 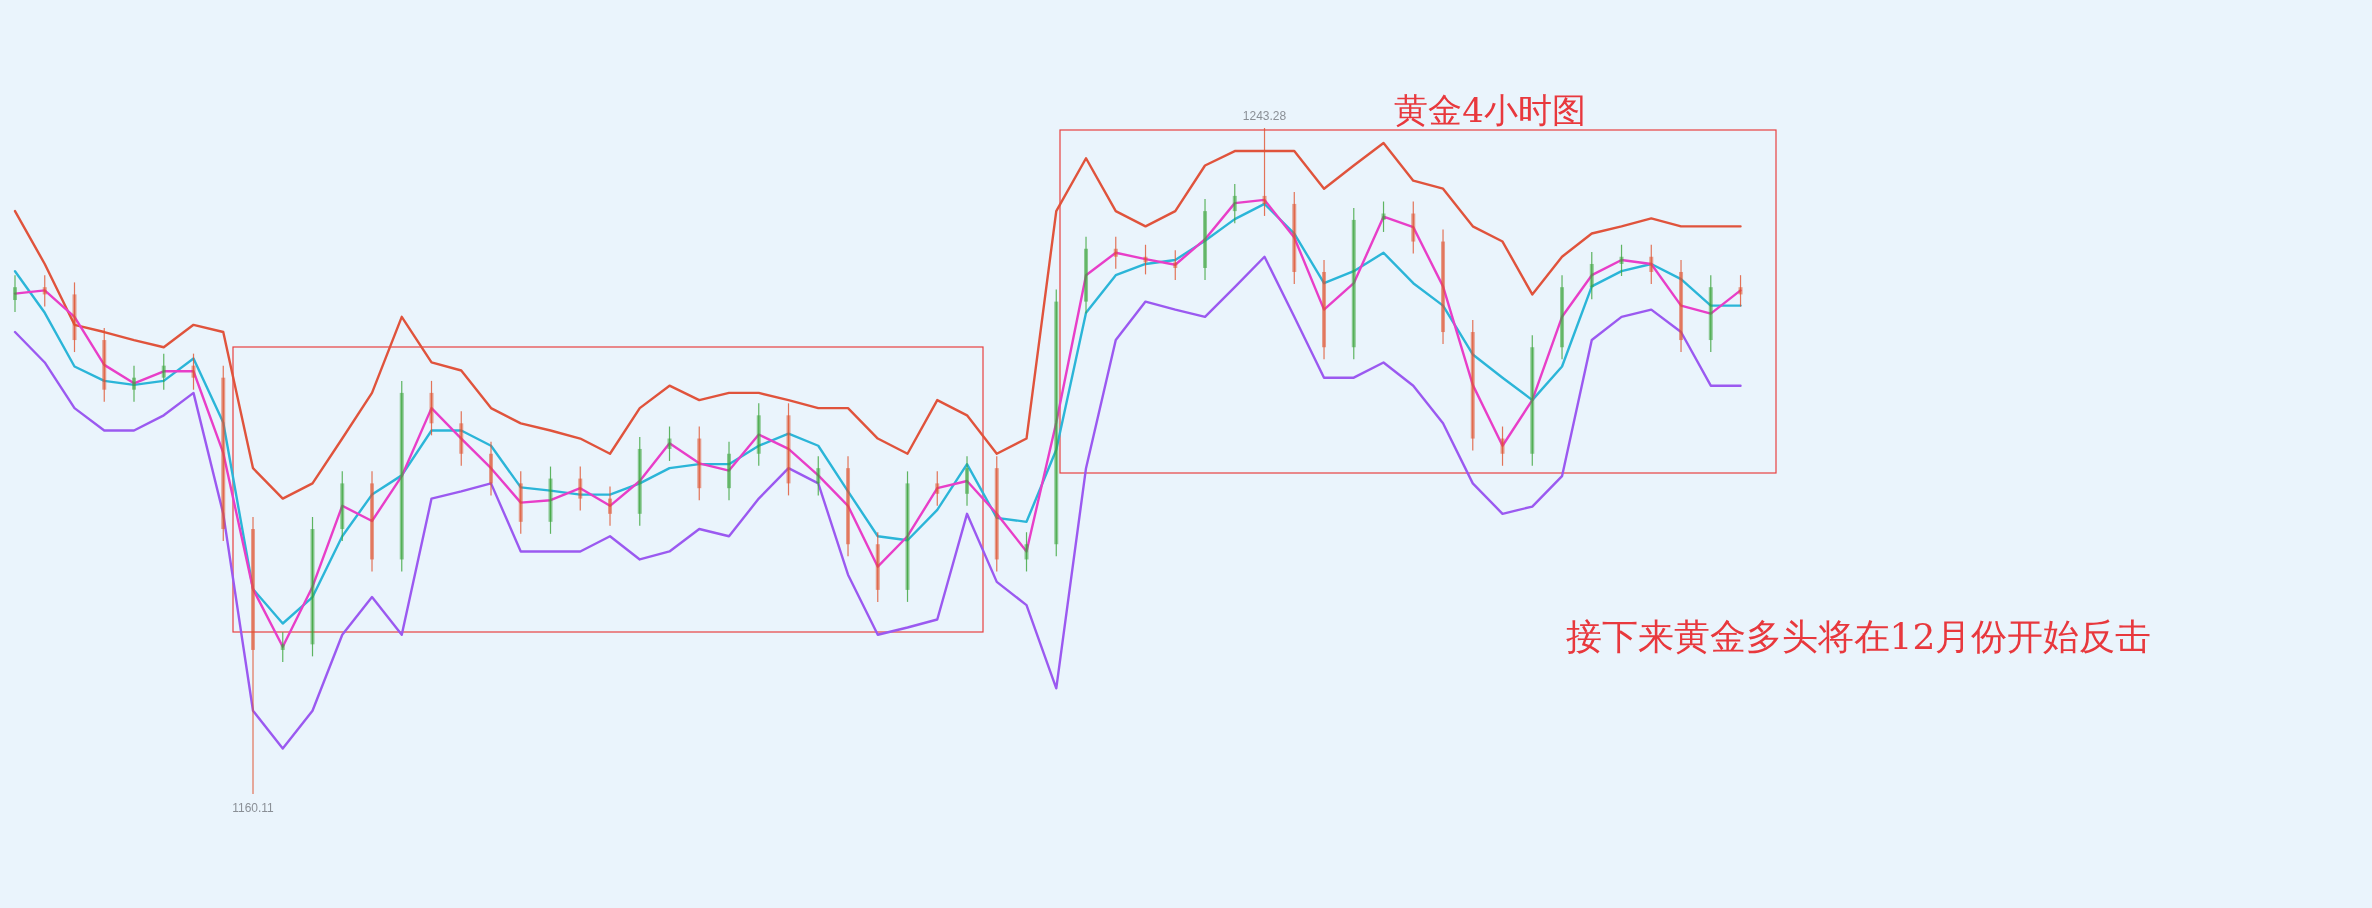 I want to click on chart-title: 黄金4小时图, so click(x=1490, y=110).